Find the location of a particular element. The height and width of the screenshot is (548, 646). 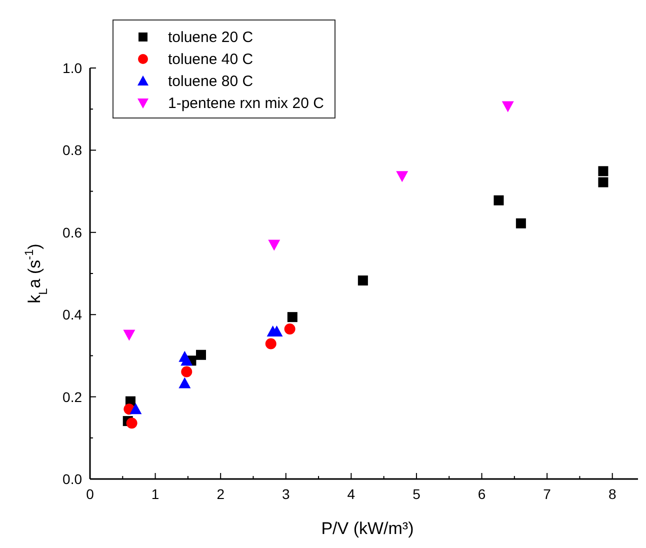

legend-label: toluene 40 C is located at coordinates (211, 59).